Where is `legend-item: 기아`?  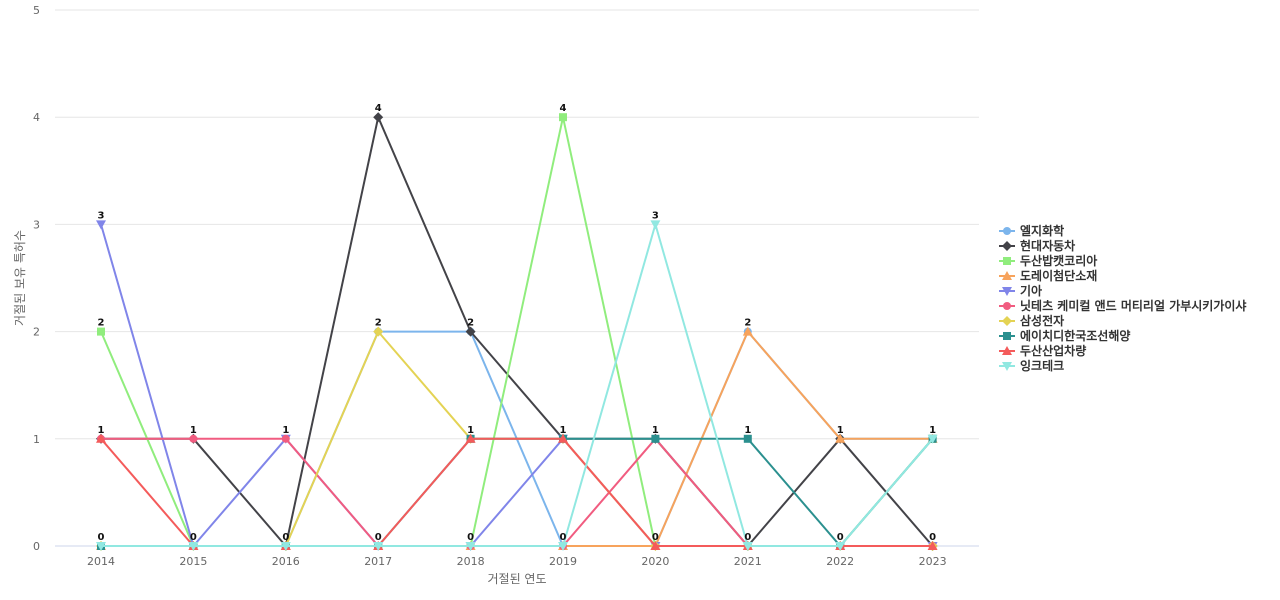 legend-item: 기아 is located at coordinates (1020, 290).